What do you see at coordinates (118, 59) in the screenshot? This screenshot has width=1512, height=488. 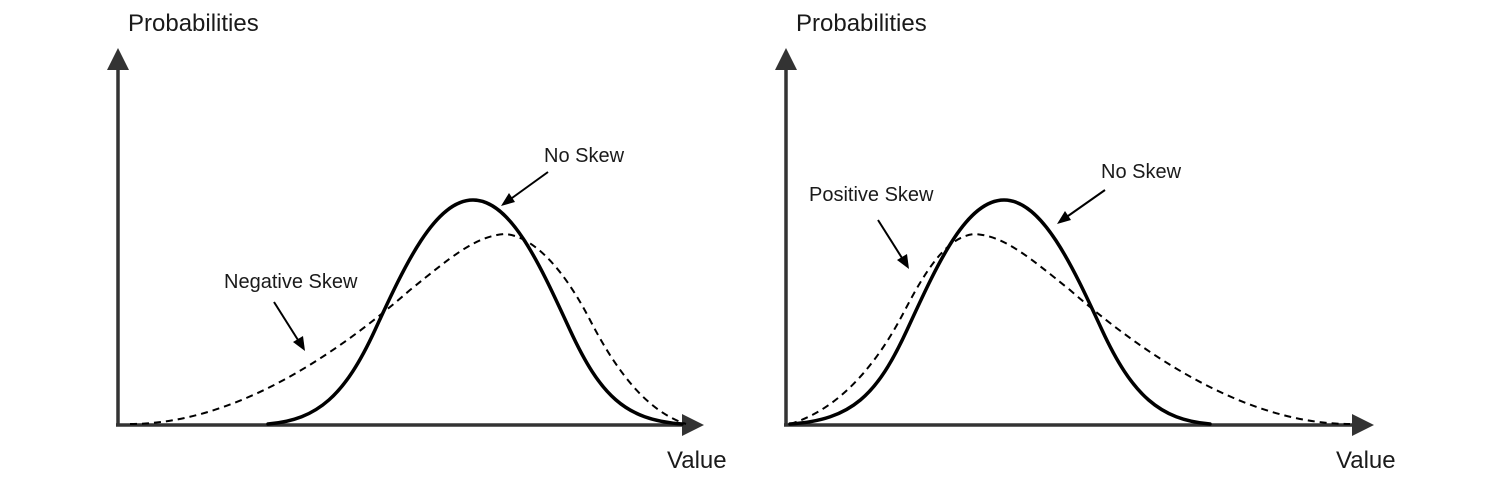 I see `left-y-axis-arrowhead` at bounding box center [118, 59].